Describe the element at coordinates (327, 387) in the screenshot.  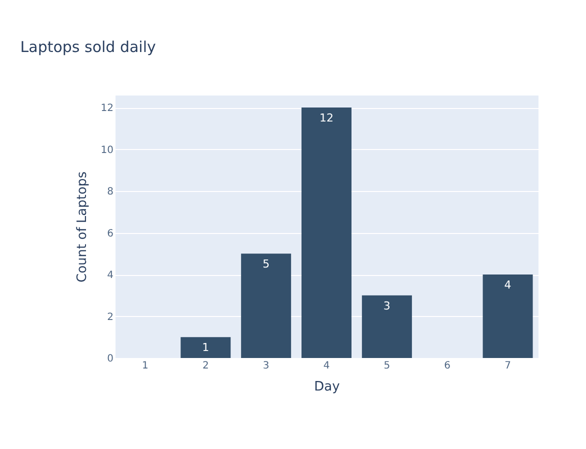
I see `x-axis-title: Day` at that location.